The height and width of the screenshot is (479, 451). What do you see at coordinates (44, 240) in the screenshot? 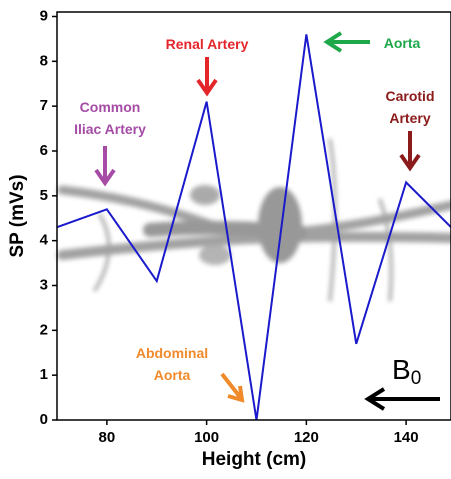
I see `y-tick-label: 4` at bounding box center [44, 240].